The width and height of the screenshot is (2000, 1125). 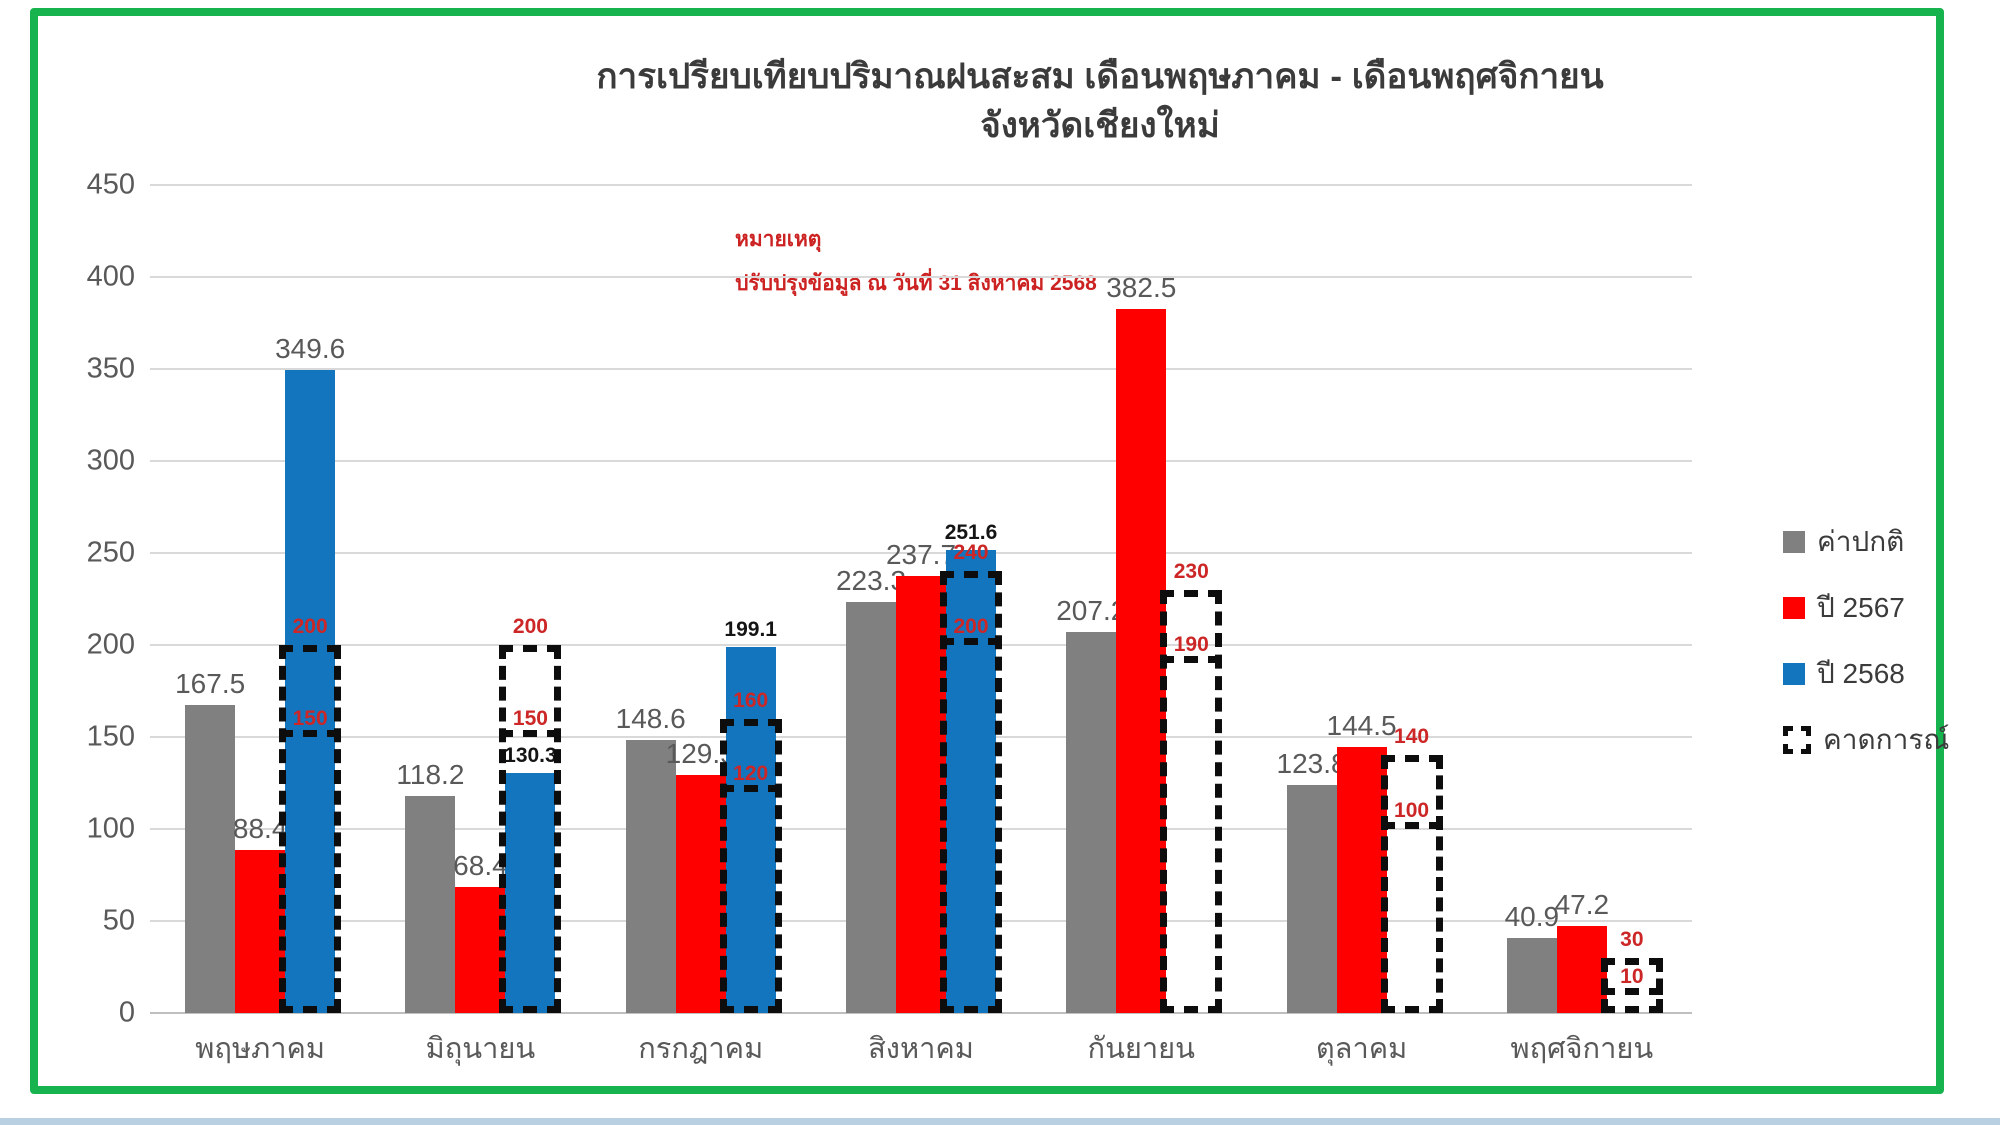 I want to click on x-axis-label: สิงหาคม, so click(x=921, y=1049).